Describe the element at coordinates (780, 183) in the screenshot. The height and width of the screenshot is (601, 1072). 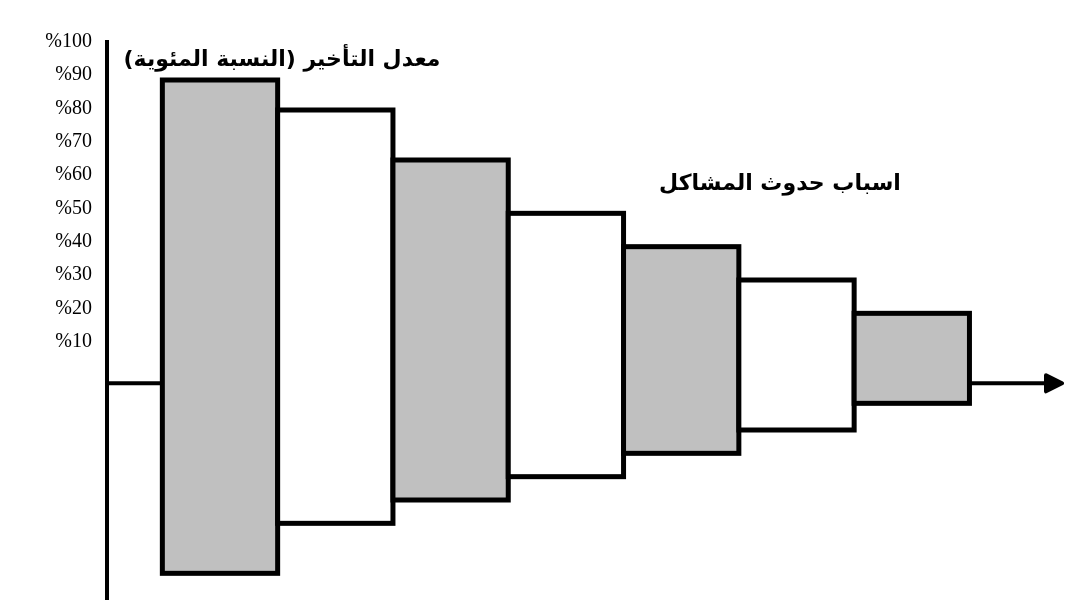
I see `x-axis-title: اسباب حدوث المشاكل` at that location.